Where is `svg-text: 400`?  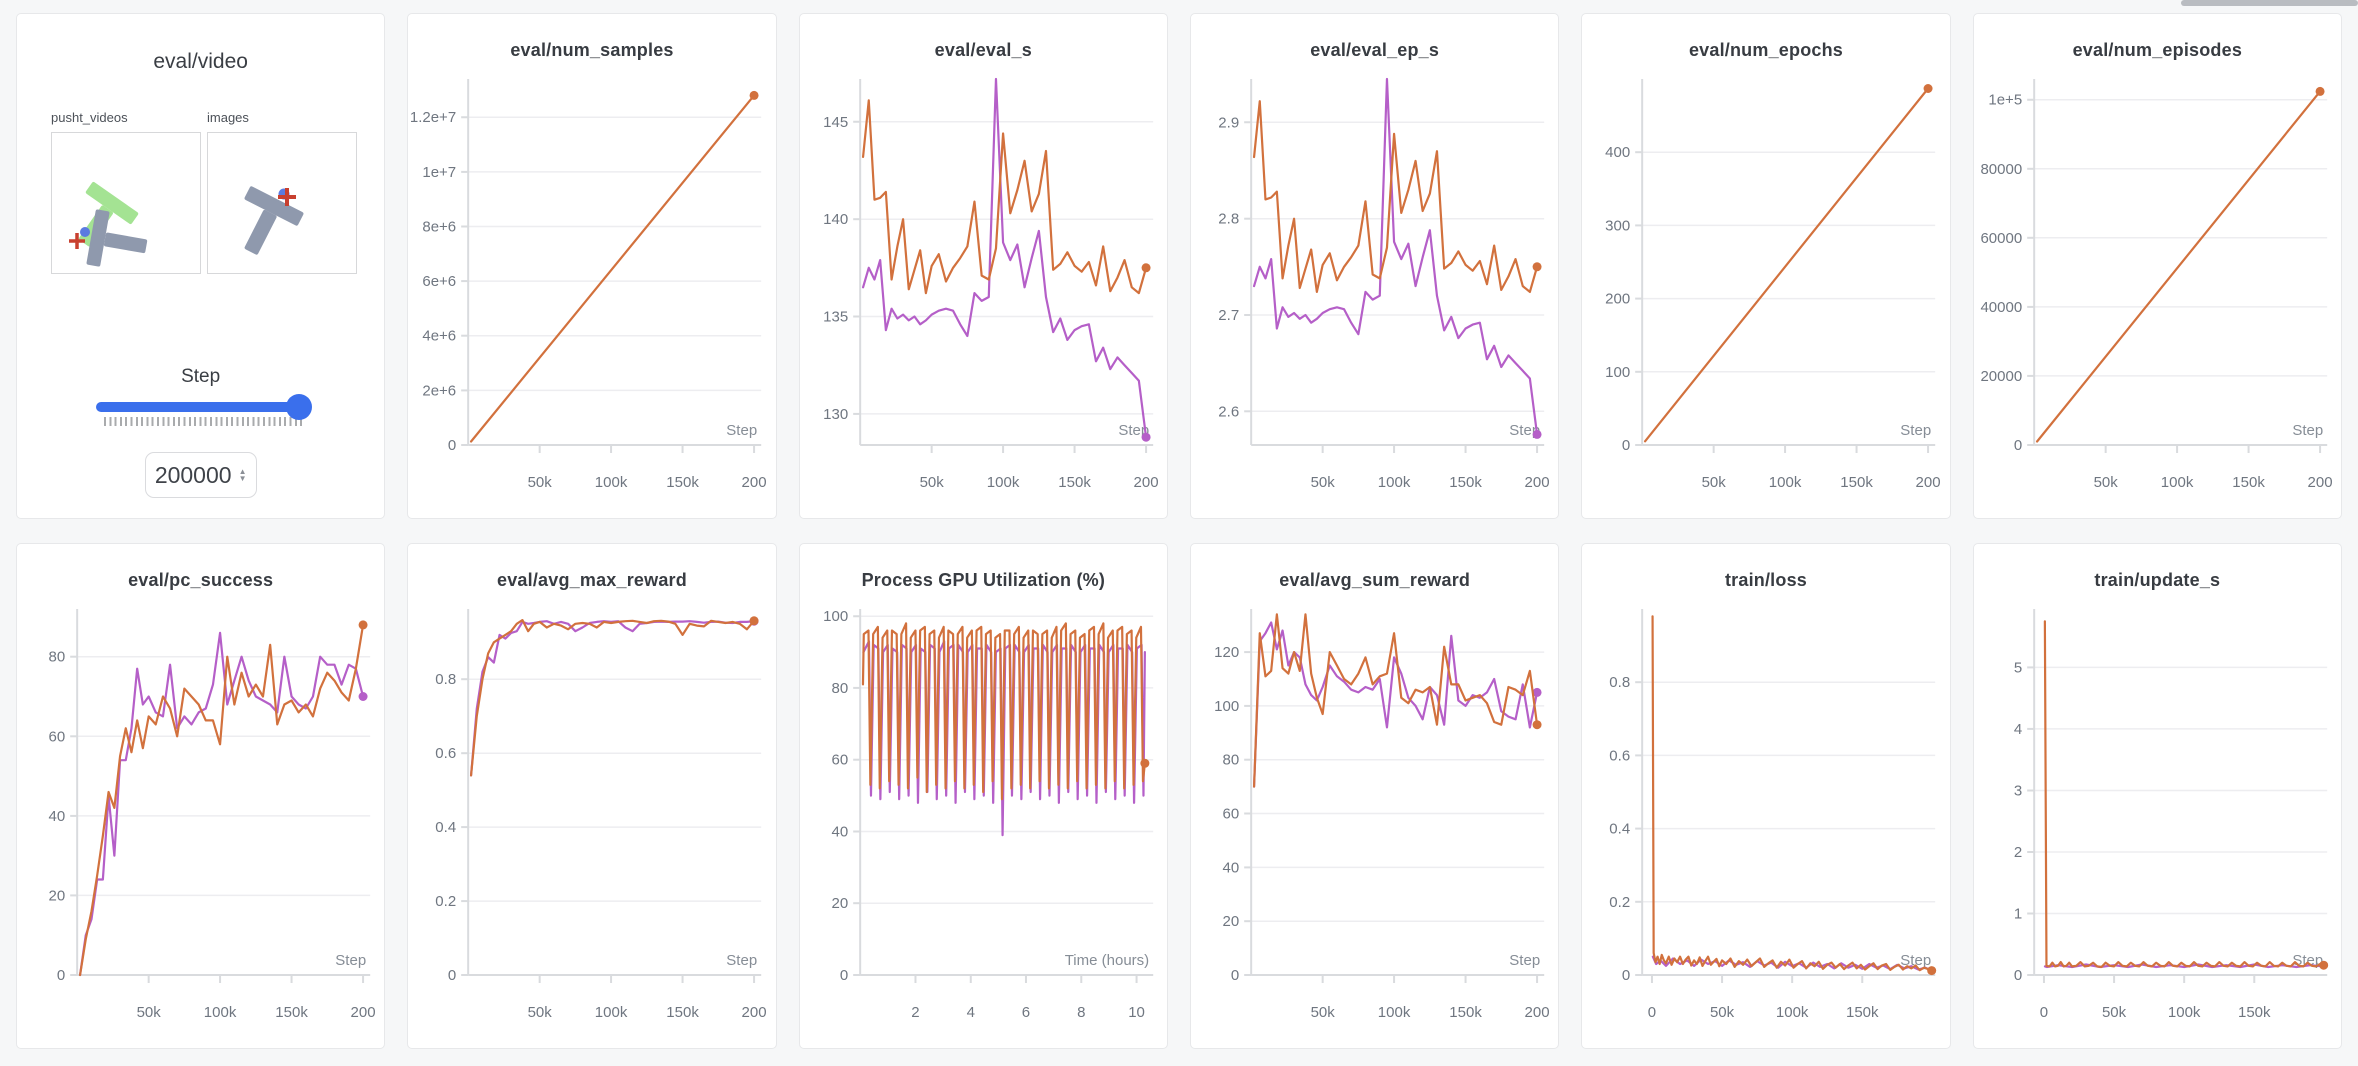
svg-text: 400 is located at coordinates (1617, 152).